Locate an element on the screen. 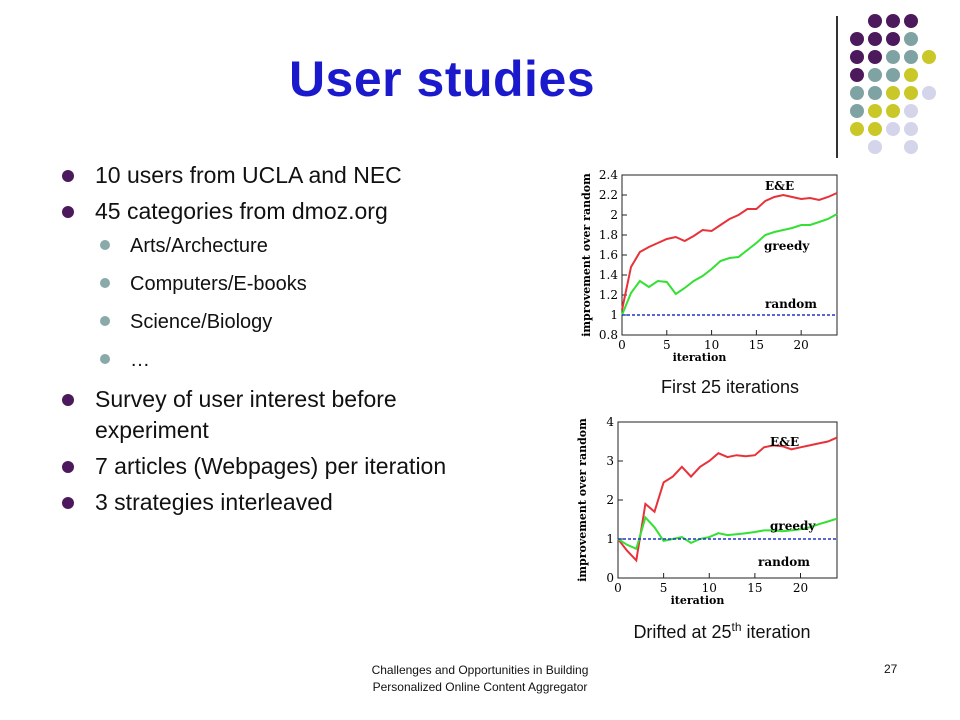 This screenshot has height=720, width=960. y-tick-label: 1.8 is located at coordinates (608, 235).